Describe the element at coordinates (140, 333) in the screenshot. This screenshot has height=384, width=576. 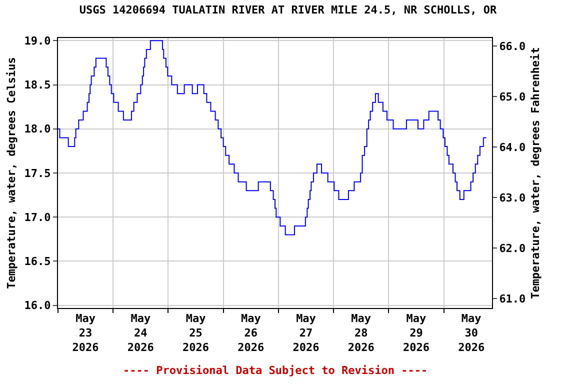
I see `x-tick-label: May 24 2026` at that location.